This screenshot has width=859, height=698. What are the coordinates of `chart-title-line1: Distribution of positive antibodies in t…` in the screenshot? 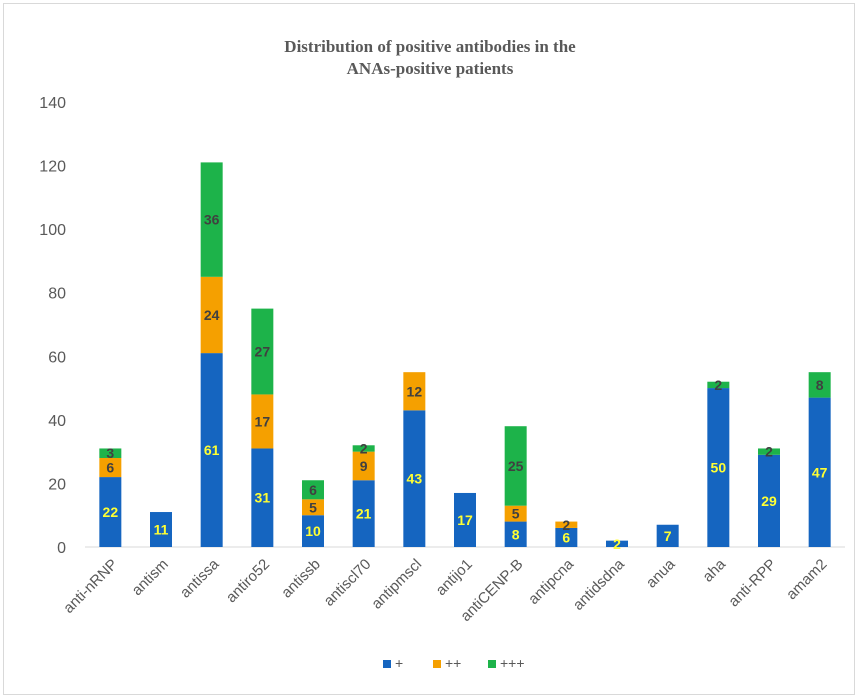 It's located at (430, 46).